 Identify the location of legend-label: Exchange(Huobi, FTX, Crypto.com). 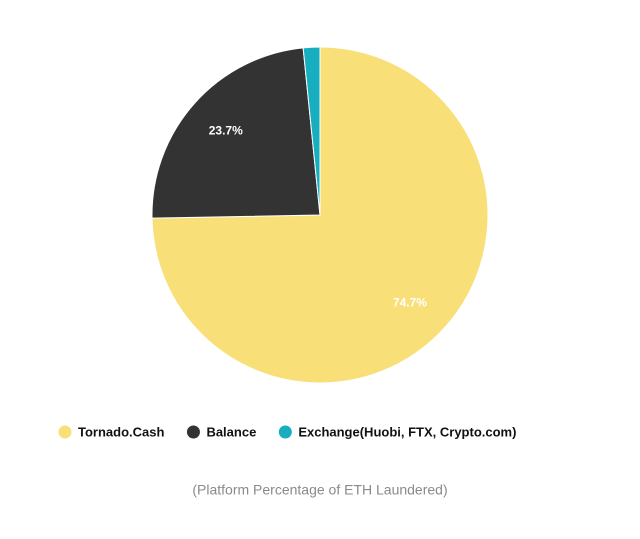
(407, 431).